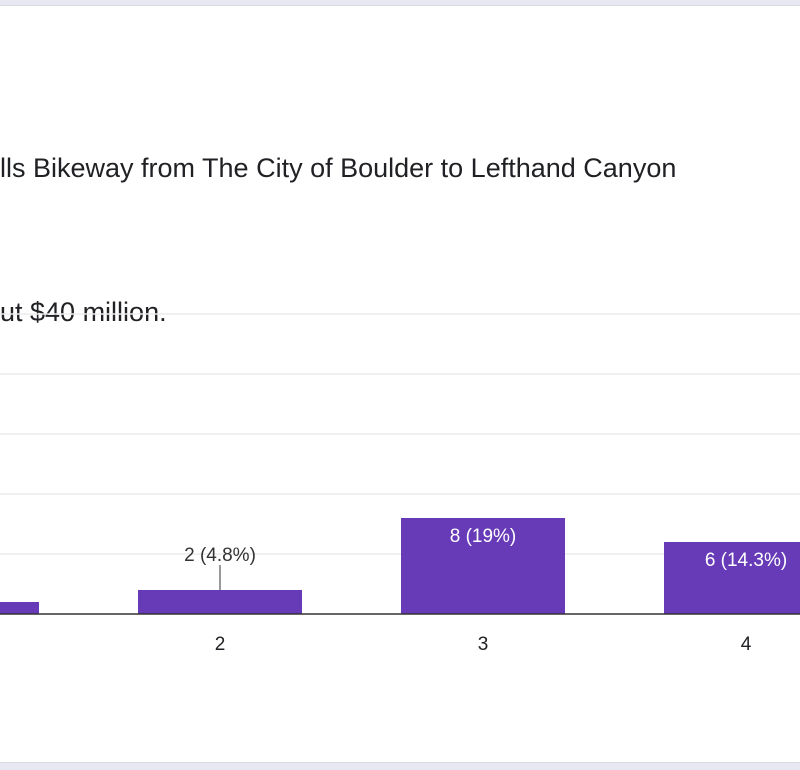  What do you see at coordinates (220, 555) in the screenshot?
I see `data-label-2: 2 (4.8%)` at bounding box center [220, 555].